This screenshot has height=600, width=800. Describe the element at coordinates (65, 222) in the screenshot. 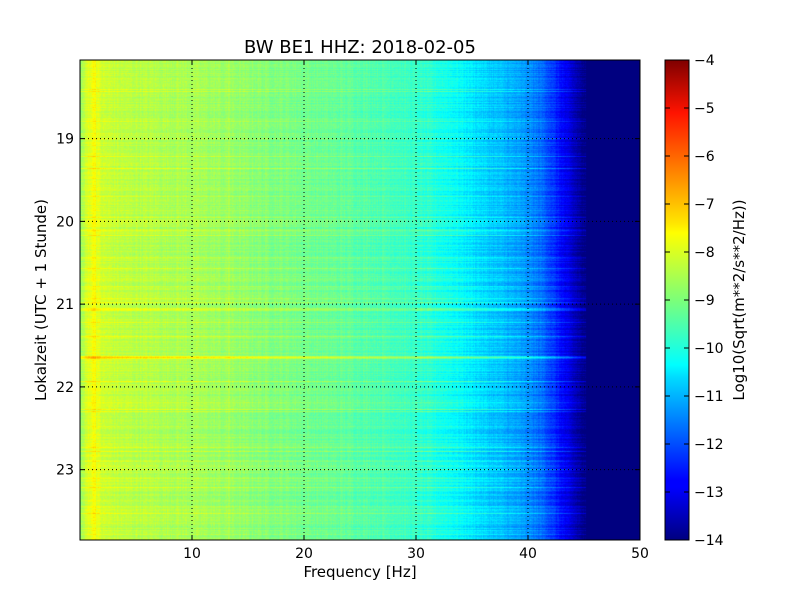

I see `y-tick-label: 20` at that location.